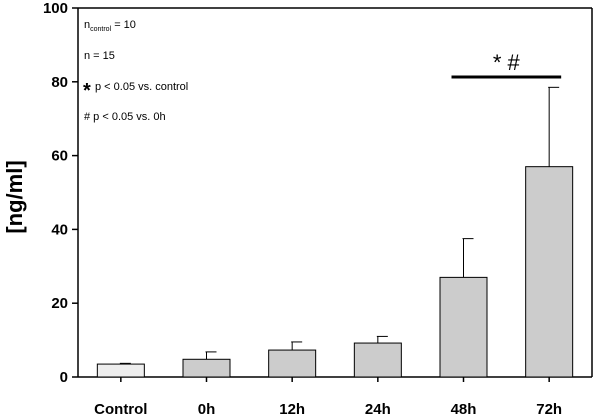 This screenshot has width=598, height=420. What do you see at coordinates (120, 370) in the screenshot?
I see `bar-control` at bounding box center [120, 370].